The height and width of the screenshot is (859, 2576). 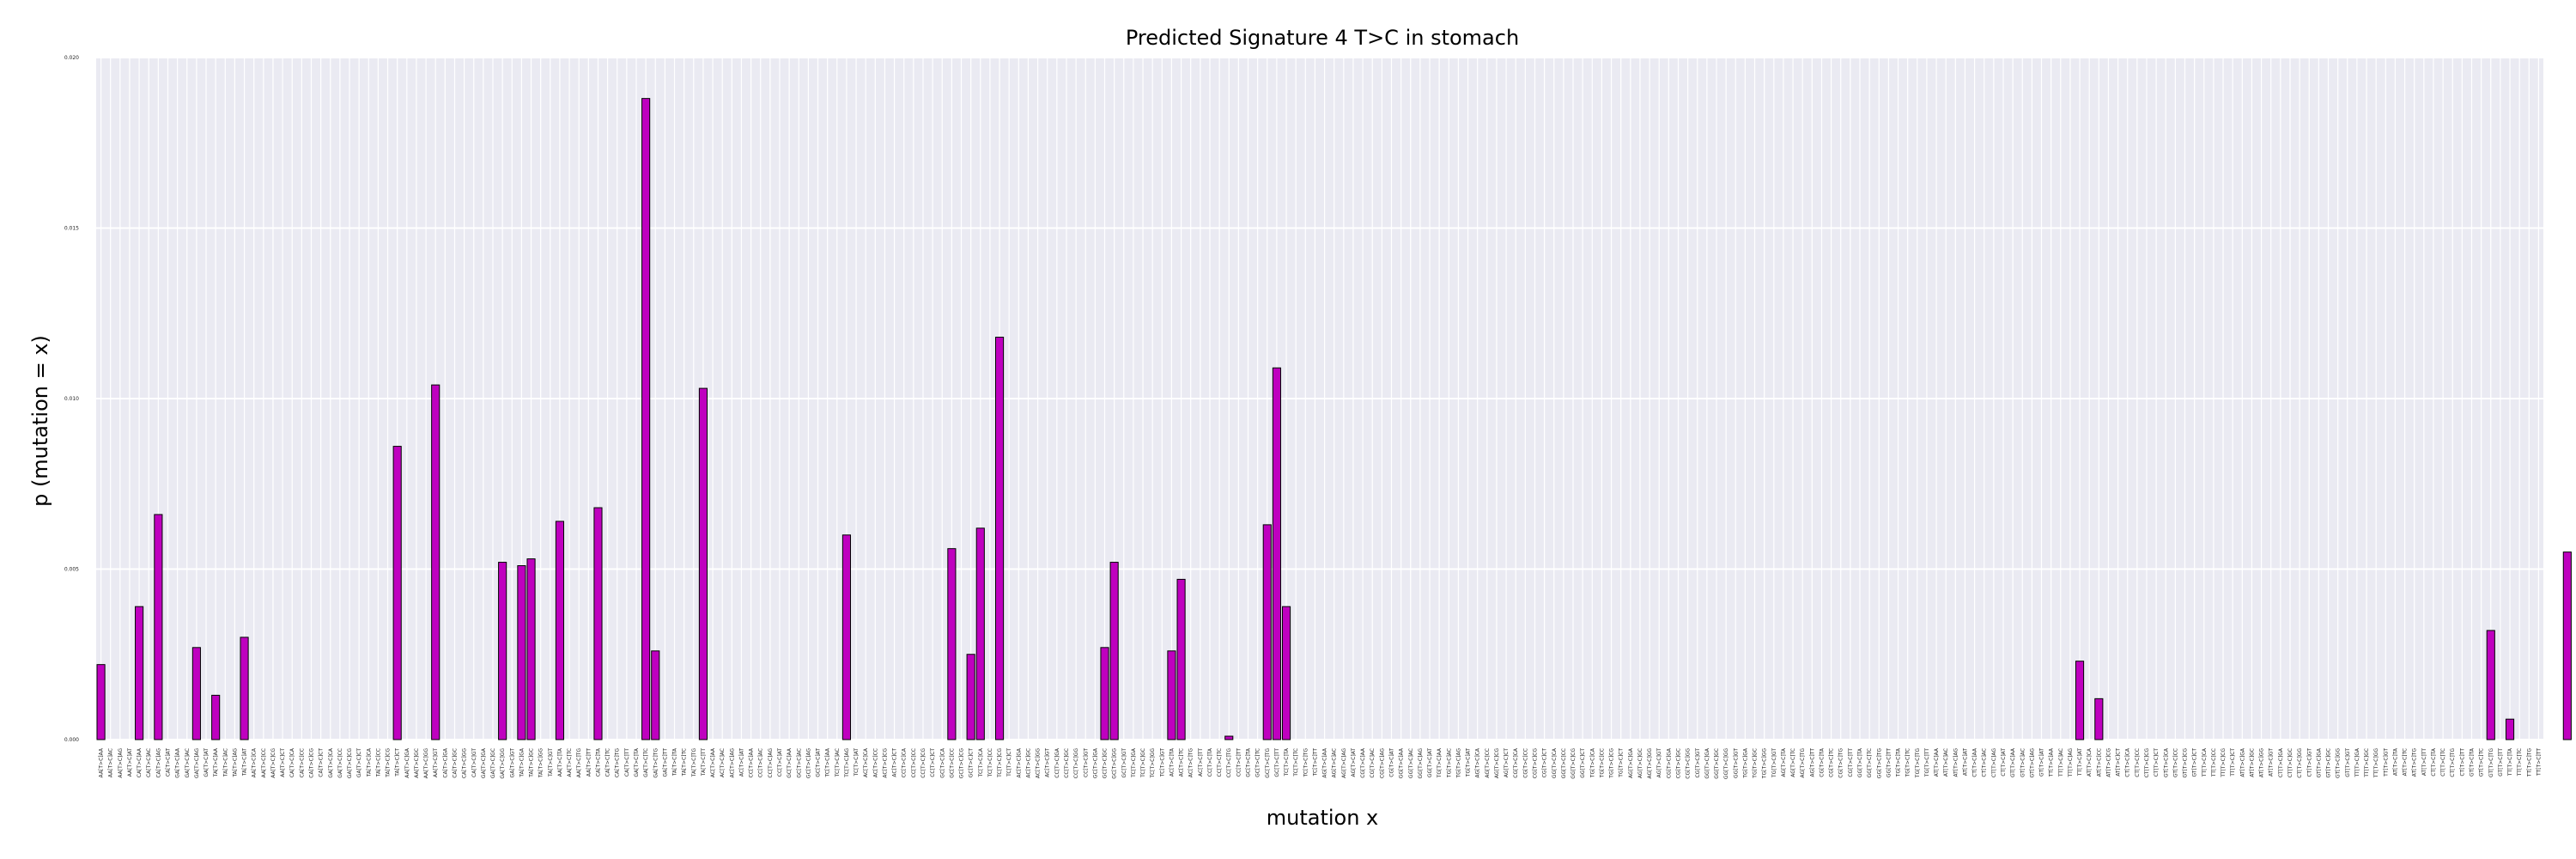 What do you see at coordinates (2443, 763) in the screenshot?
I see `x-tick-label: CT[T>C]TC` at bounding box center [2443, 763].